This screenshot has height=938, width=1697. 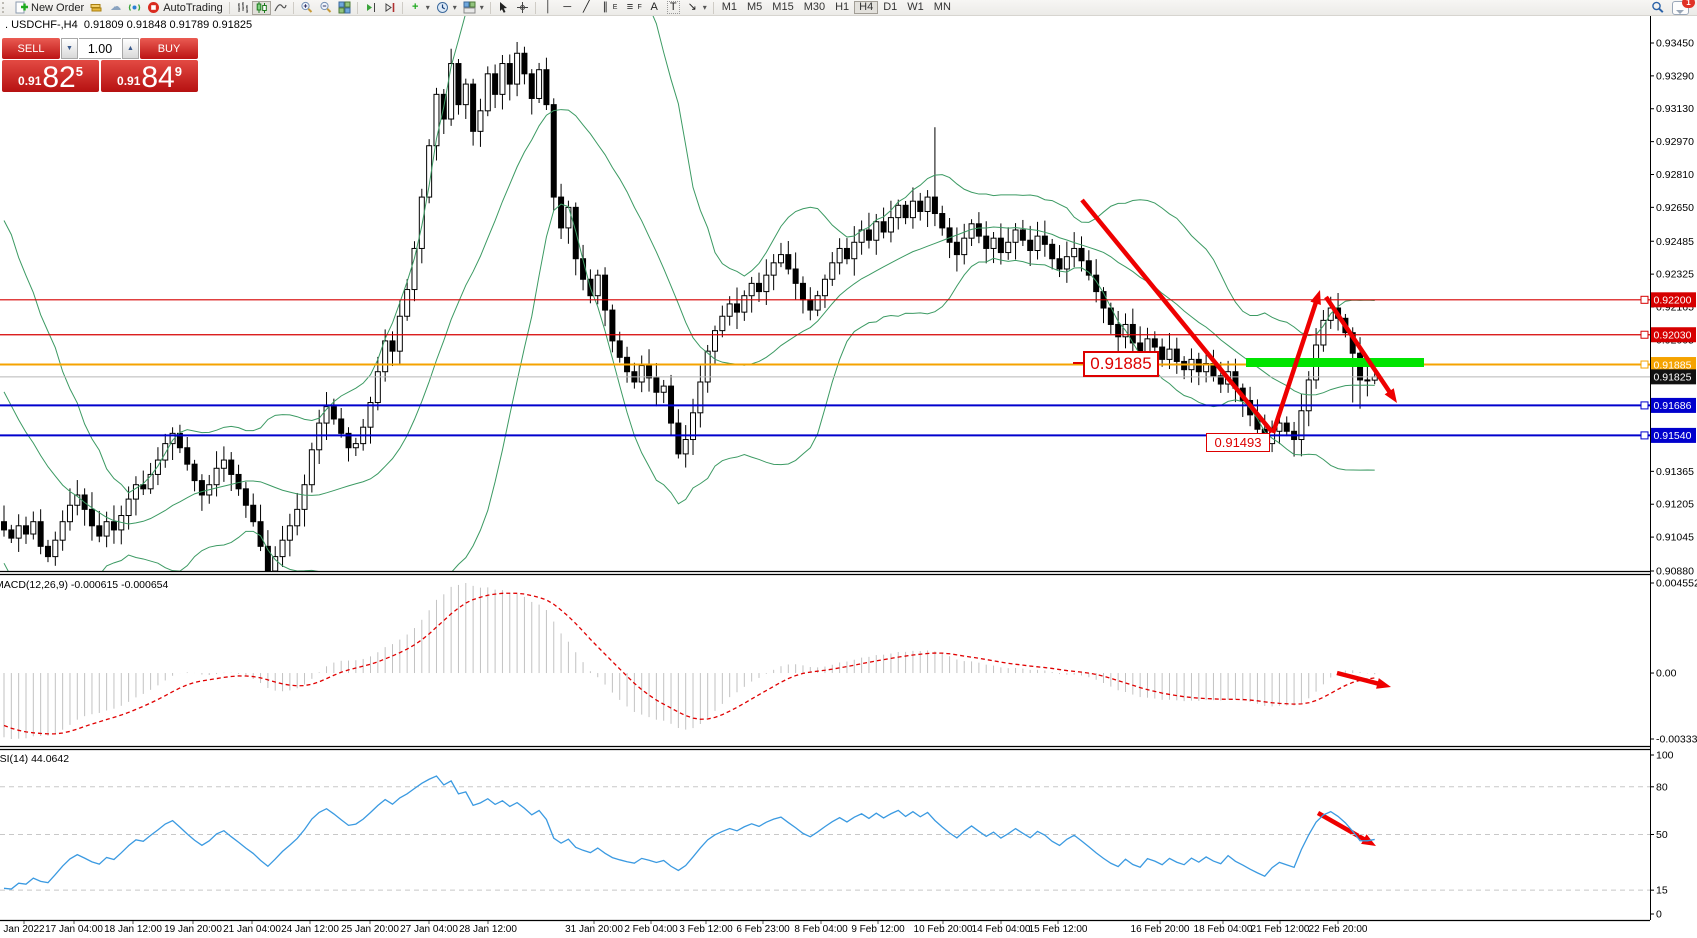 I want to click on cloud-button: ☁, so click(x=115, y=8).